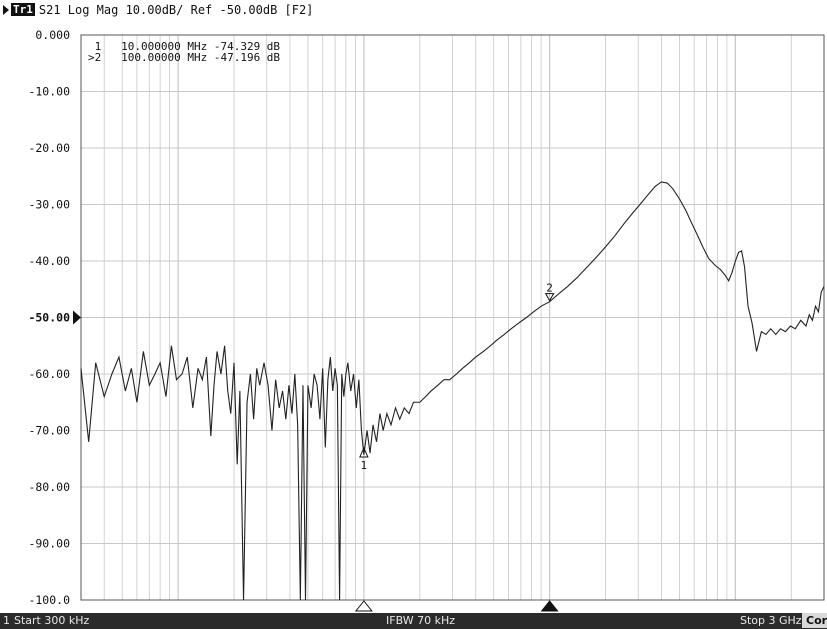 The height and width of the screenshot is (629, 827). What do you see at coordinates (6, 9) in the screenshot?
I see `trace-active-arrow-icon` at bounding box center [6, 9].